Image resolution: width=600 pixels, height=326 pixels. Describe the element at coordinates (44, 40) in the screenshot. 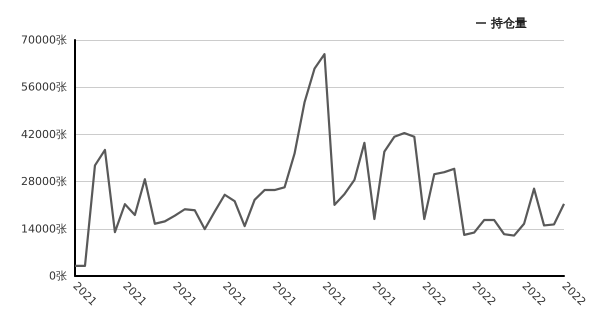

I see `y-tick-label: 70000张` at that location.